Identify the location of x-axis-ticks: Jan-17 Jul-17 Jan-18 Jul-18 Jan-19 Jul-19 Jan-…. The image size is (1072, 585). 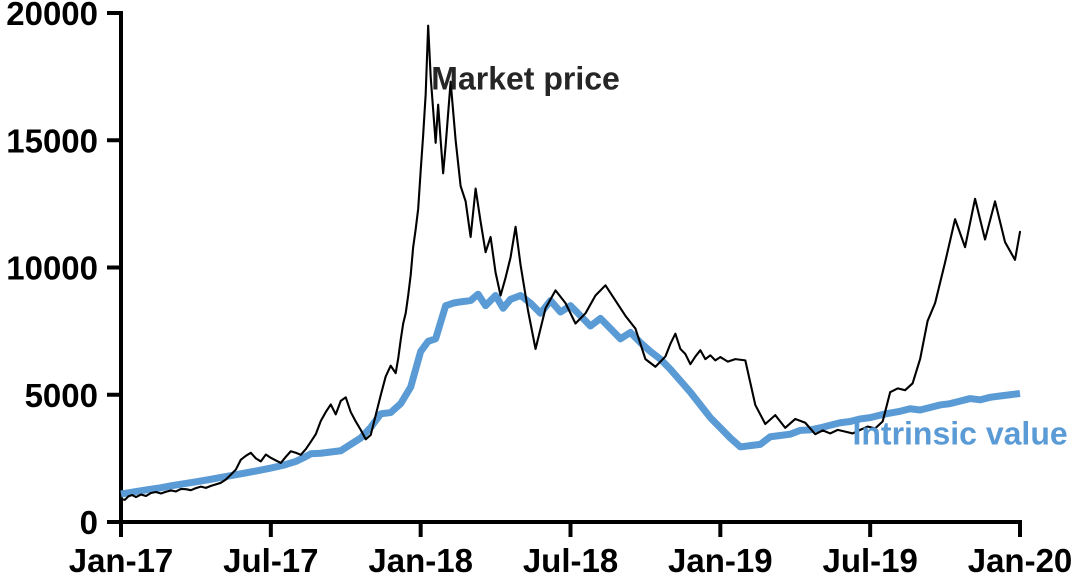
(570, 550).